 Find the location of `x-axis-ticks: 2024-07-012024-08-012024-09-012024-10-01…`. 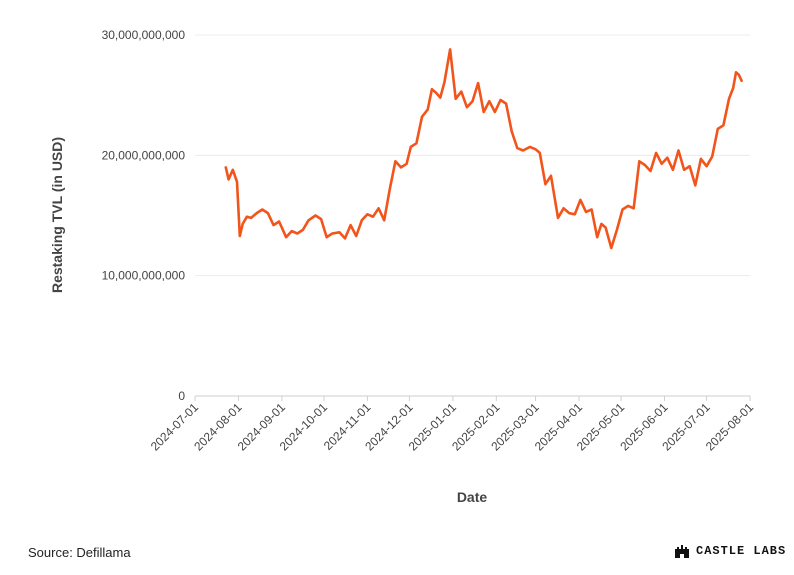

x-axis-ticks: 2024-07-012024-08-012024-09-012024-10-01… is located at coordinates (452, 425).